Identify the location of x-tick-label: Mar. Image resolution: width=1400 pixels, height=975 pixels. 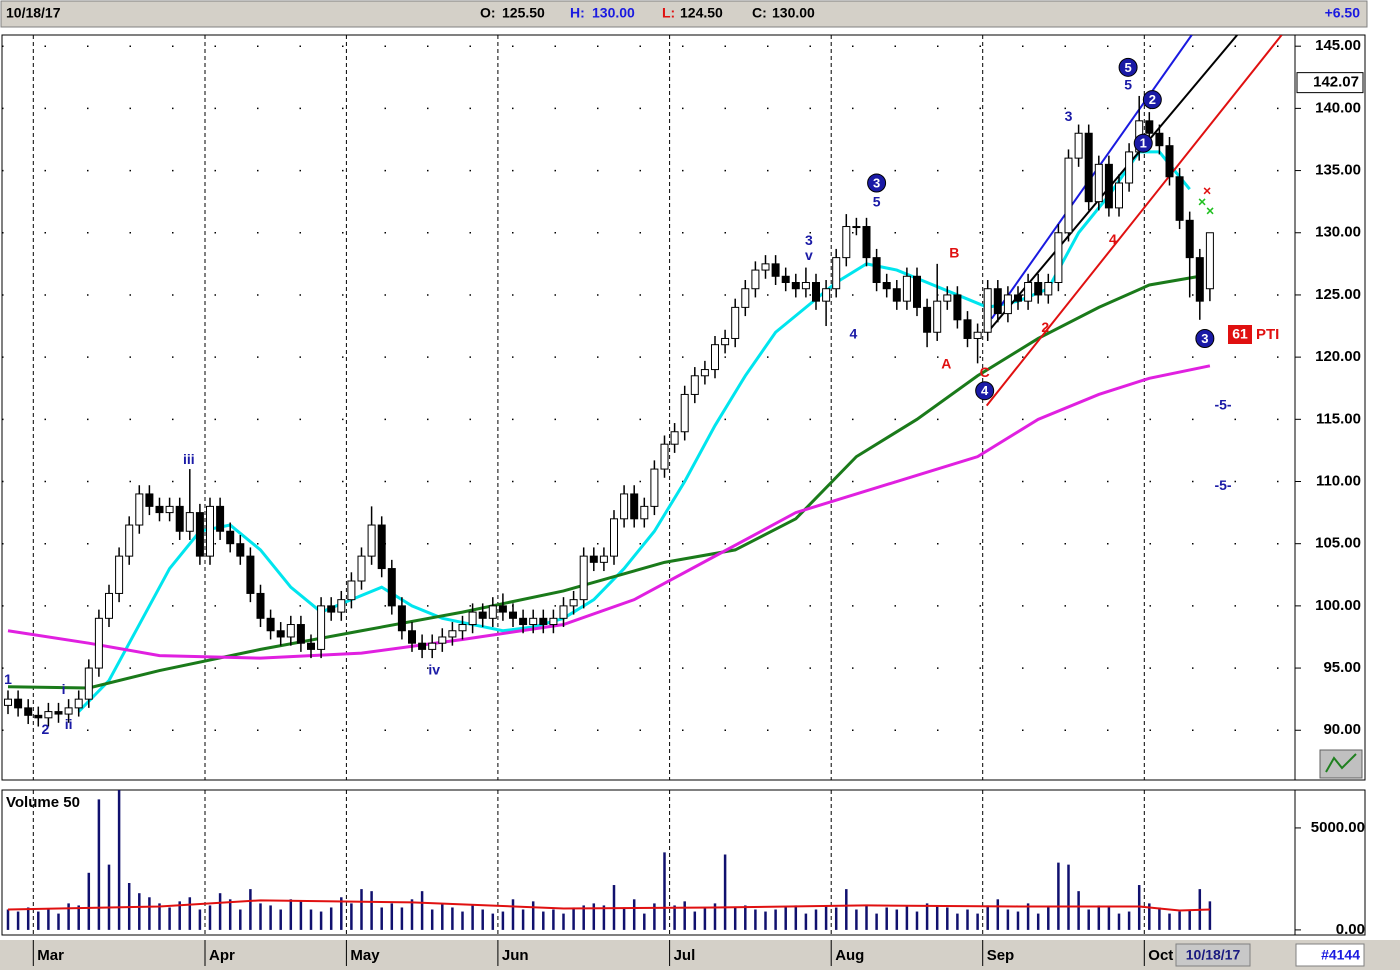
(50, 955).